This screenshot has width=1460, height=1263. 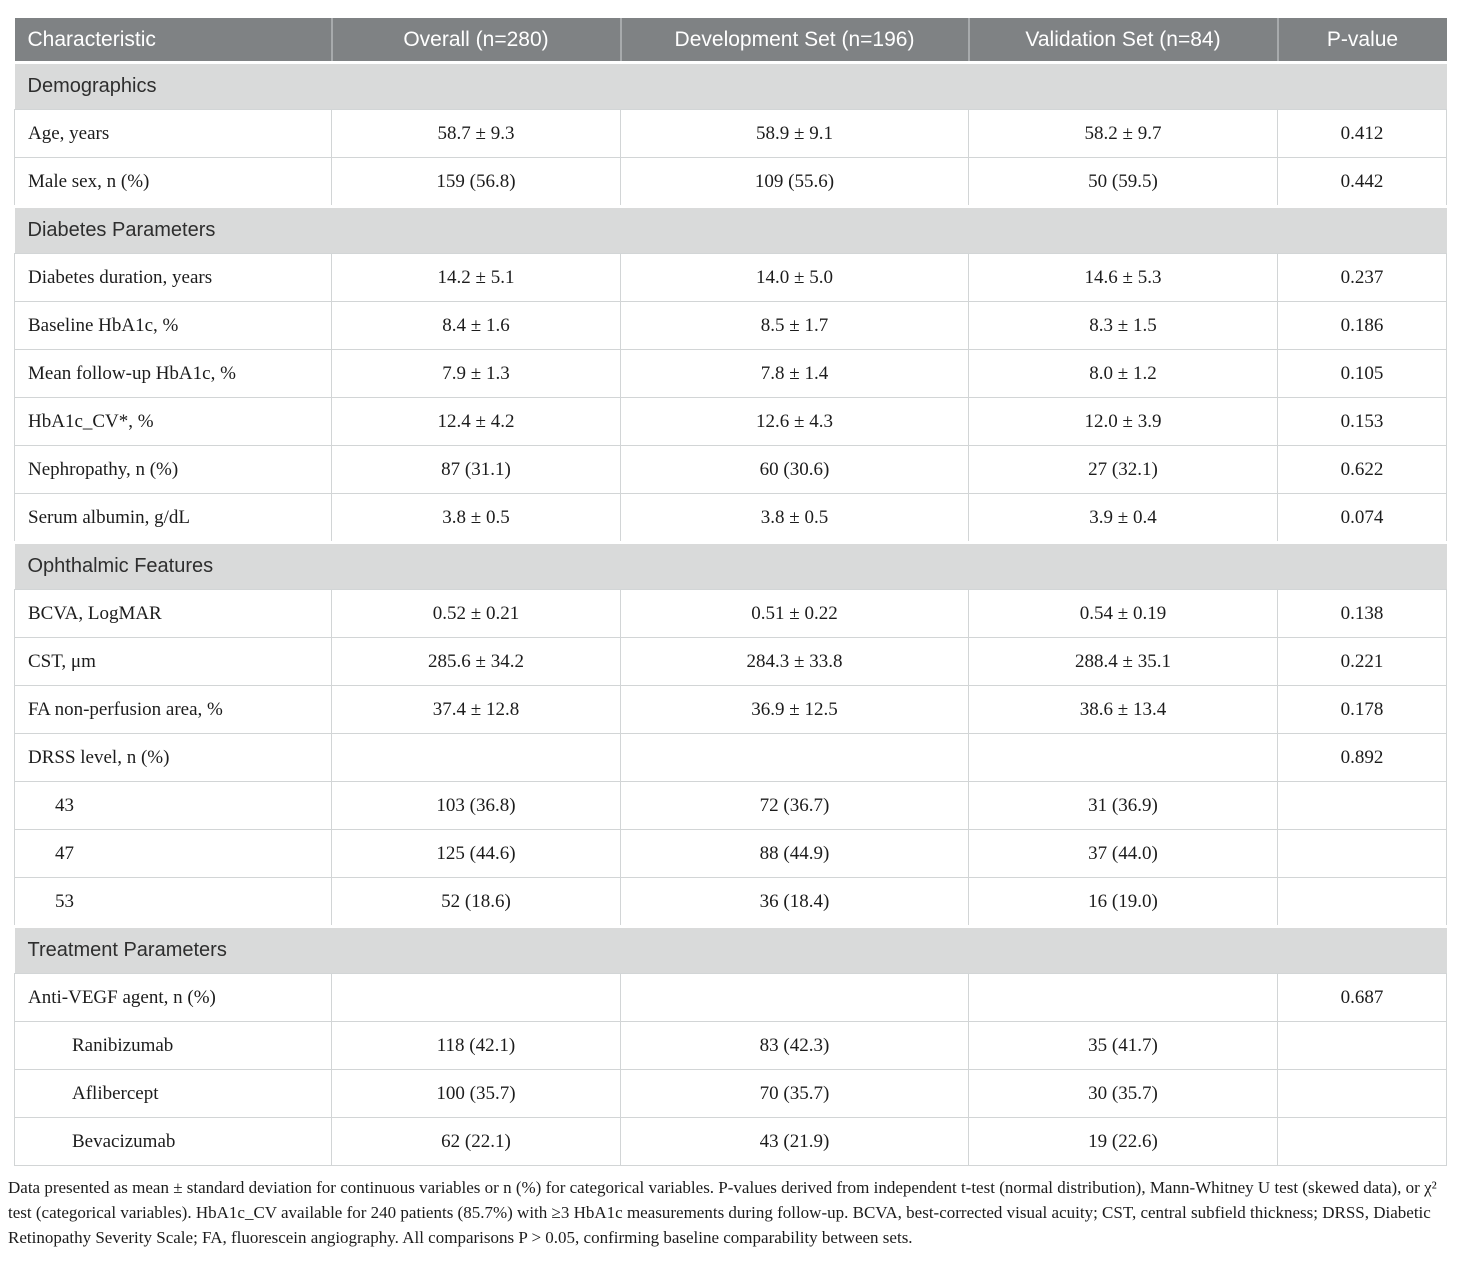 I want to click on development-value-cell: 12.6 ± 4.3, so click(x=794, y=421).